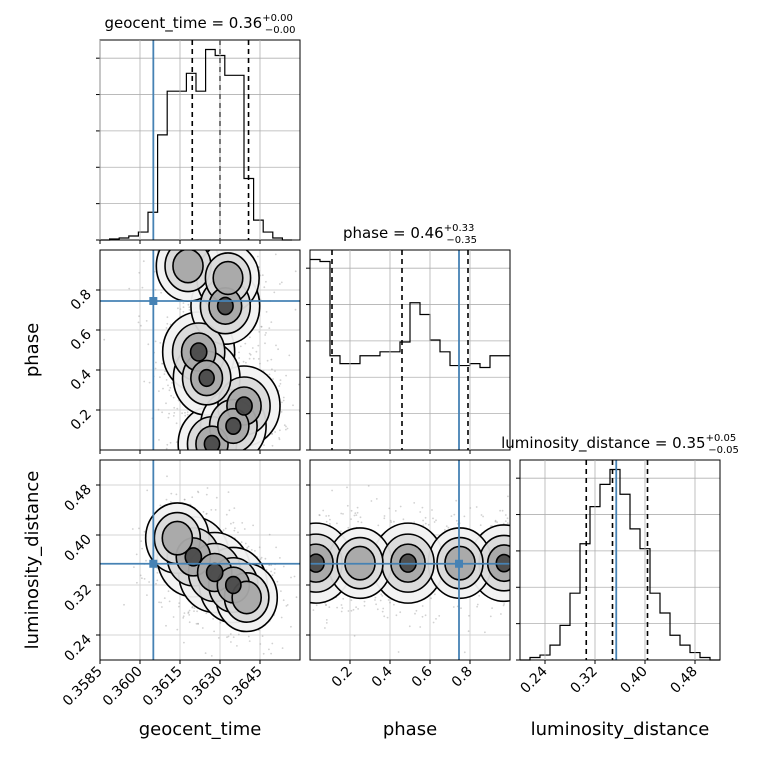 The image size is (760, 760). I want to click on hist-panel-phase: phase = 0.46+0.33 −0.35, so click(408, 337).